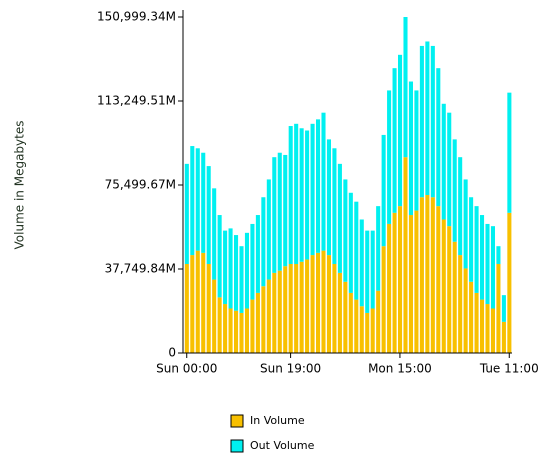 The height and width of the screenshot is (470, 550). What do you see at coordinates (237, 421) in the screenshot?
I see `legend-swatch` at bounding box center [237, 421].